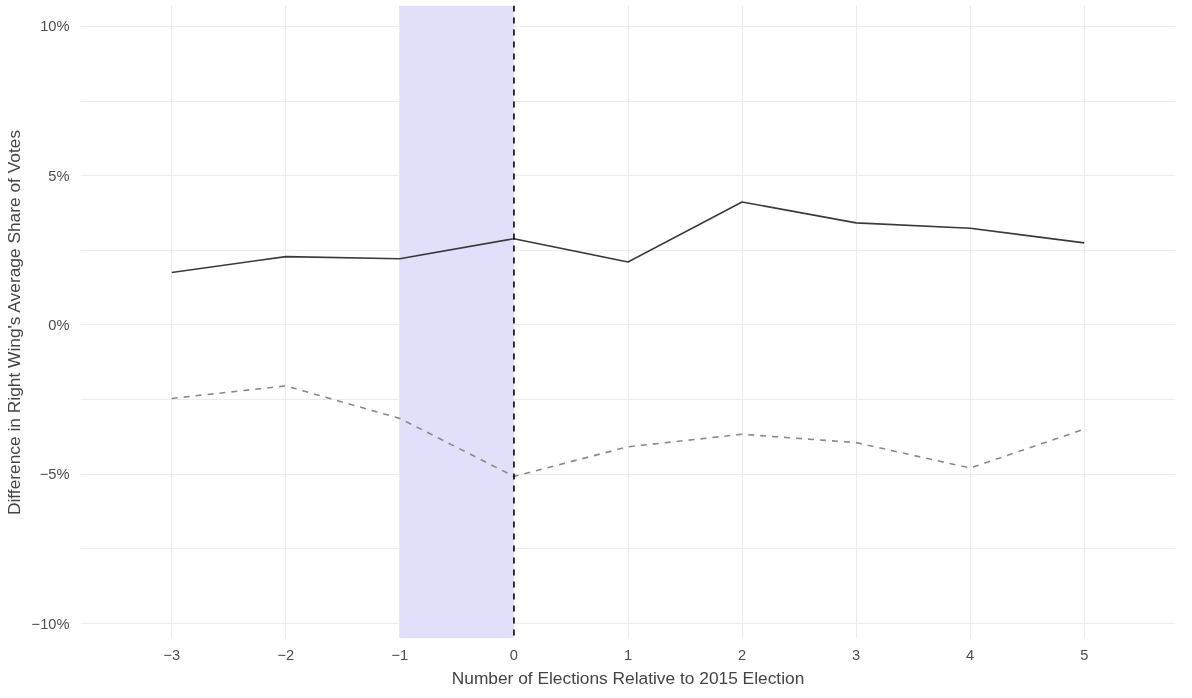  I want to click on x-tick-label: 5, so click(1084, 654).